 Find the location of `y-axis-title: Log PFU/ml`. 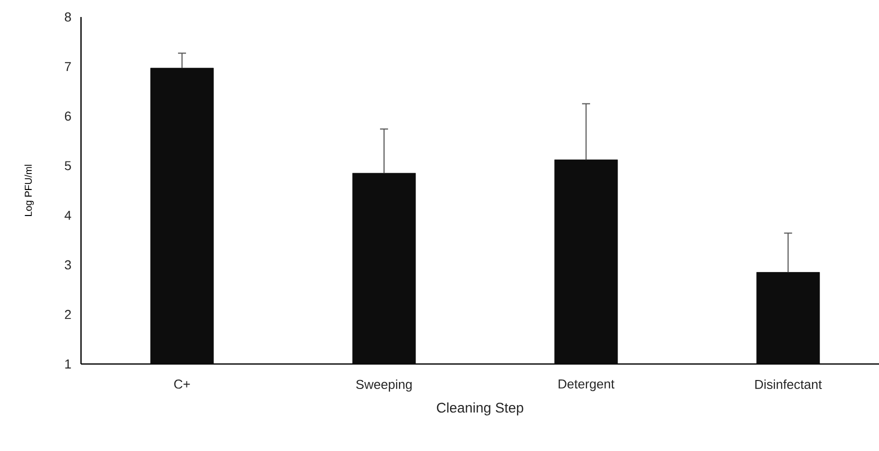

y-axis-title: Log PFU/ml is located at coordinates (29, 190).